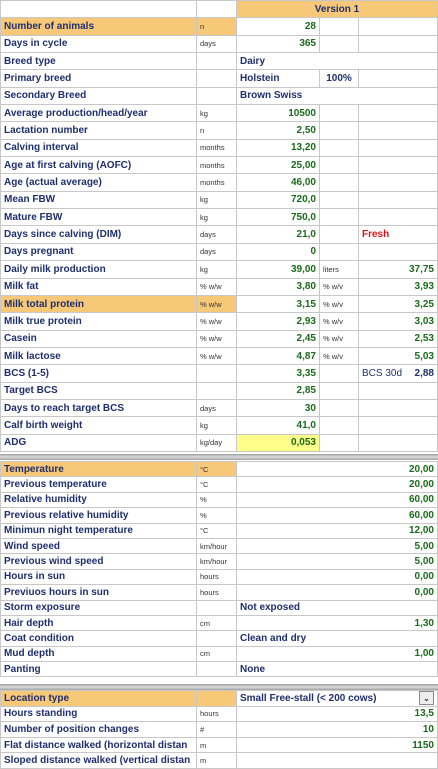 This screenshot has height=769, width=438. What do you see at coordinates (278, 339) in the screenshot?
I see `value-input-casein: 2,45` at bounding box center [278, 339].